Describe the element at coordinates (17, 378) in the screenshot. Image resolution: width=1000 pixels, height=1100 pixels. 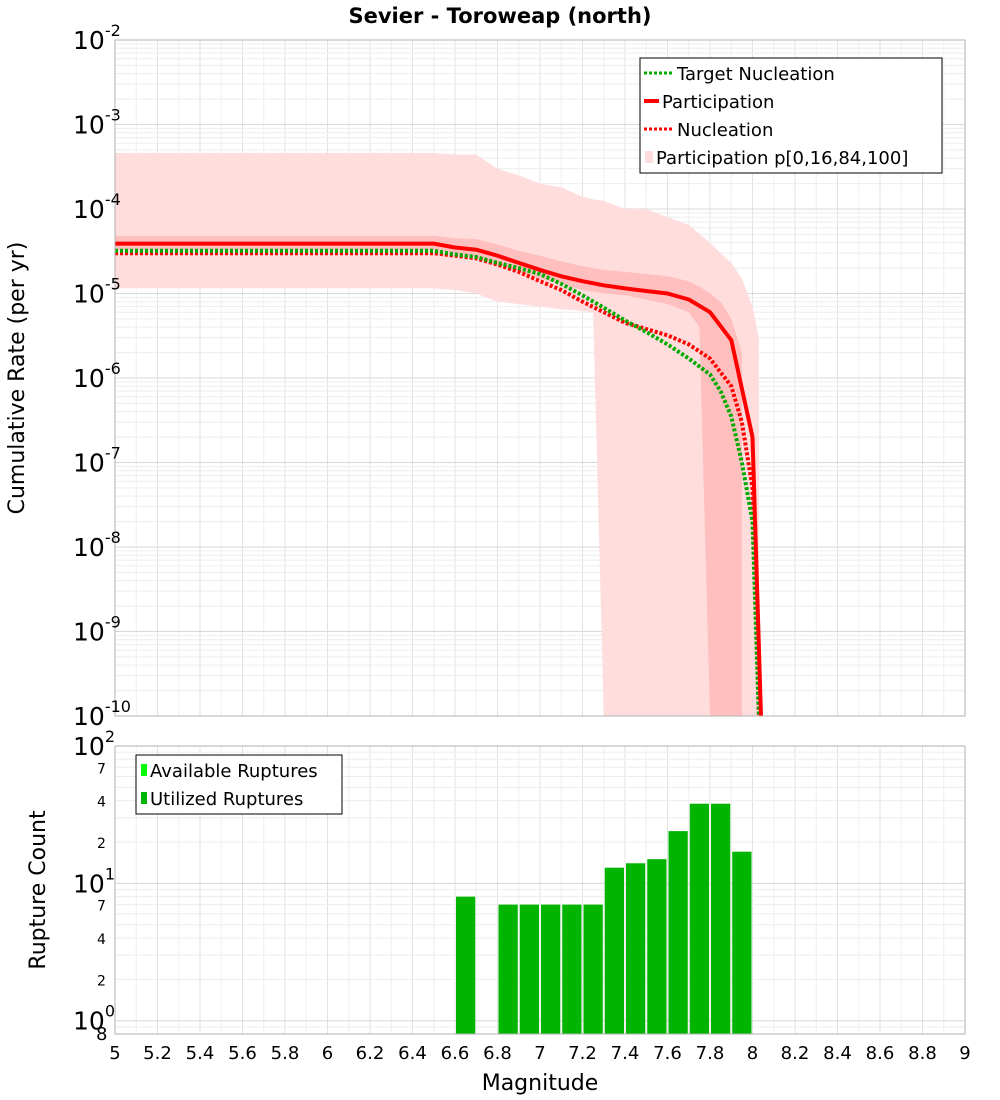
I see `rate-y-axis-label: Cumulative Rate (per yr)` at that location.